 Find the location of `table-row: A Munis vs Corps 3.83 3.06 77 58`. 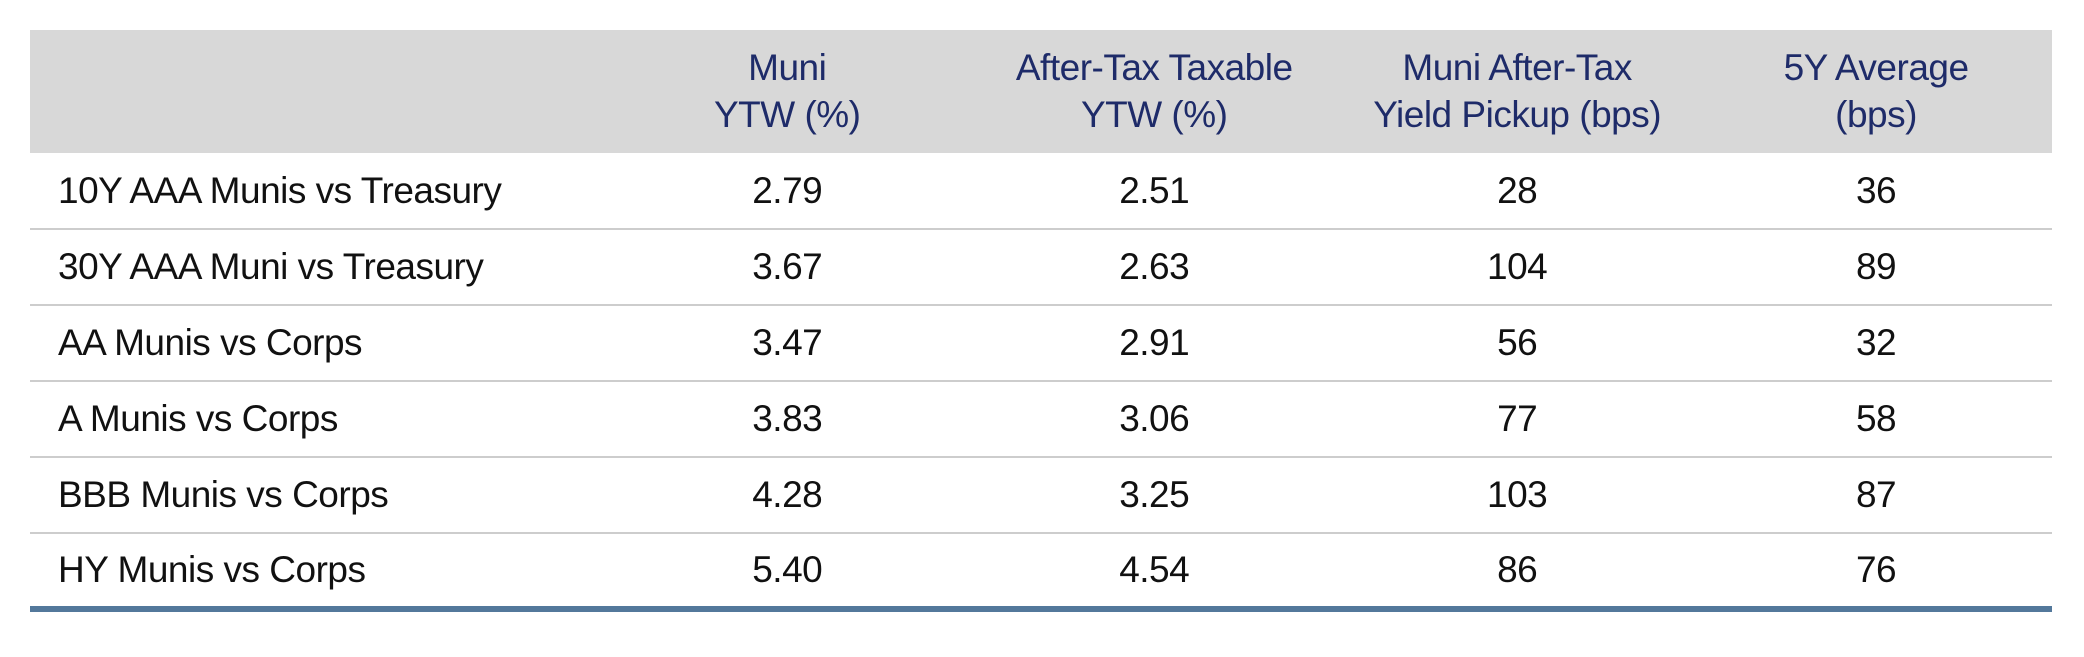

table-row: A Munis vs Corps 3.83 3.06 77 58 is located at coordinates (1041, 419).